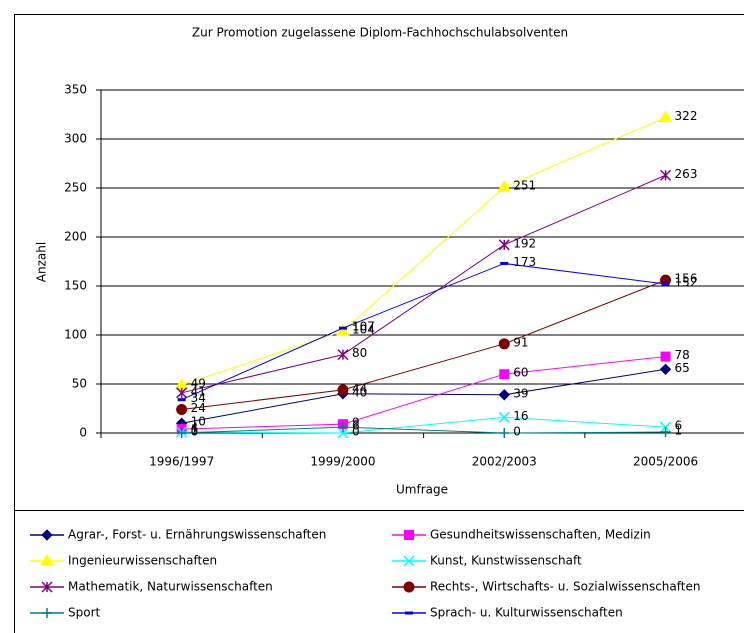 Image resolution: width=744 pixels, height=633 pixels. What do you see at coordinates (75, 237) in the screenshot?
I see `y-tick-label: 200` at bounding box center [75, 237].